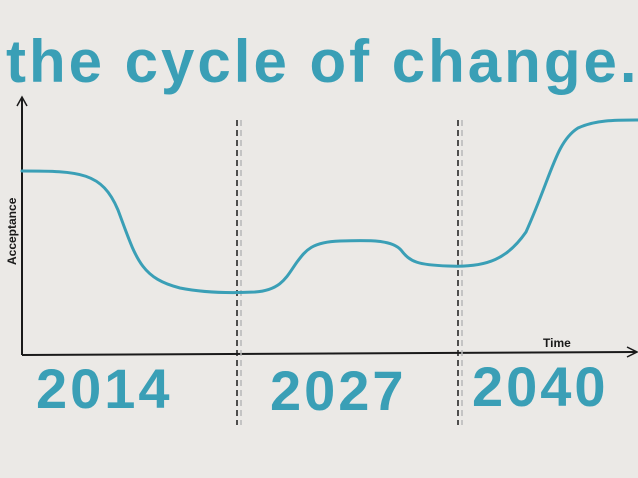 This screenshot has height=478, width=638. What do you see at coordinates (557, 343) in the screenshot?
I see `x-axis-label: Time` at bounding box center [557, 343].